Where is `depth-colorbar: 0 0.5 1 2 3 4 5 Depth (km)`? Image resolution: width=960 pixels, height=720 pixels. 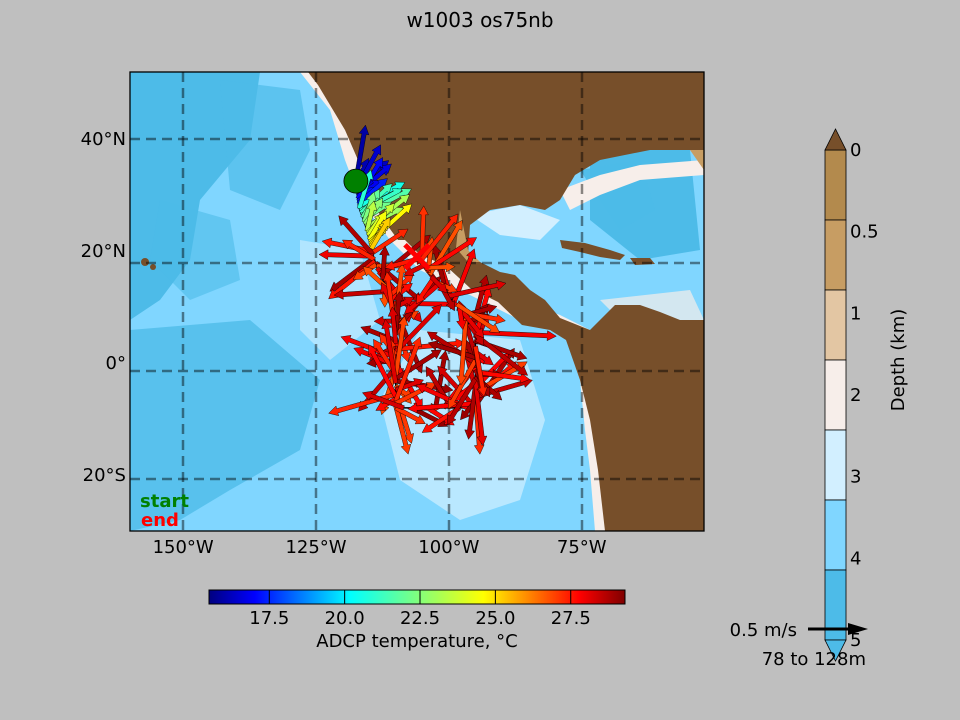 depth-colorbar: 0 0.5 1 2 3 4 5 Depth (km) is located at coordinates (866, 395).